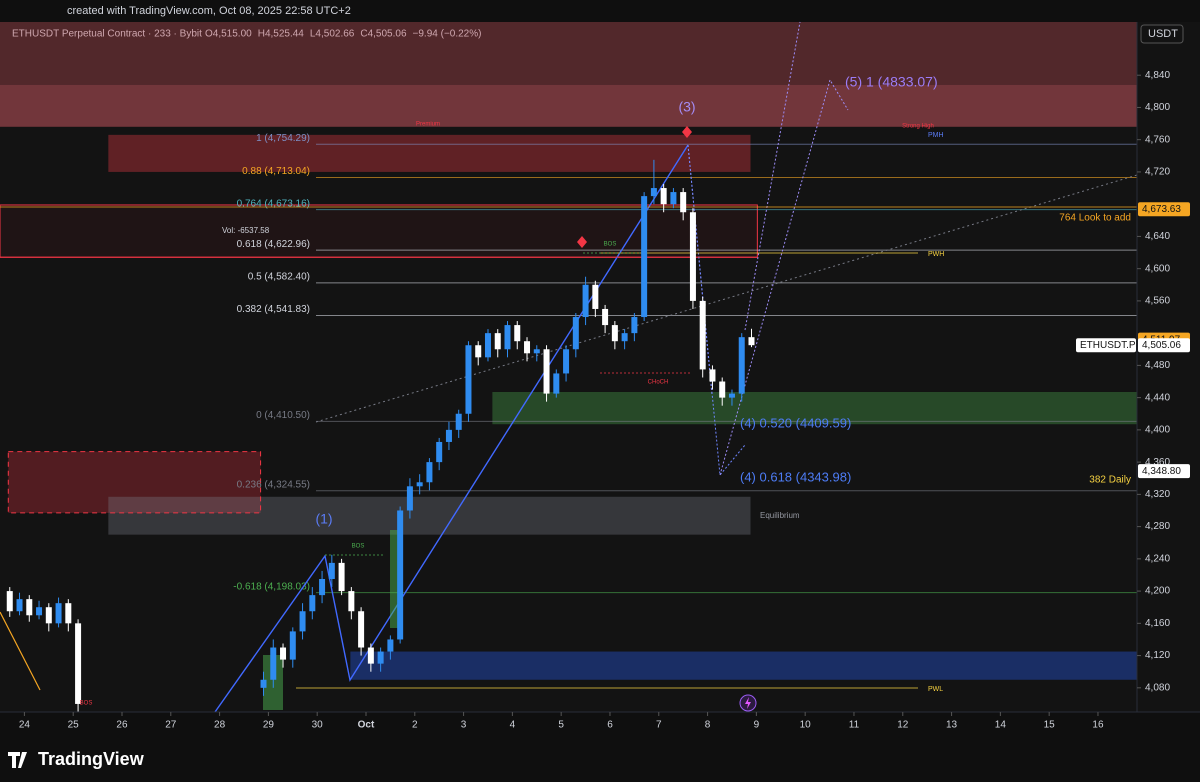 The height and width of the screenshot is (782, 1200). What do you see at coordinates (1157, 139) in the screenshot?
I see `y-tick-label: 4,760` at bounding box center [1157, 139].